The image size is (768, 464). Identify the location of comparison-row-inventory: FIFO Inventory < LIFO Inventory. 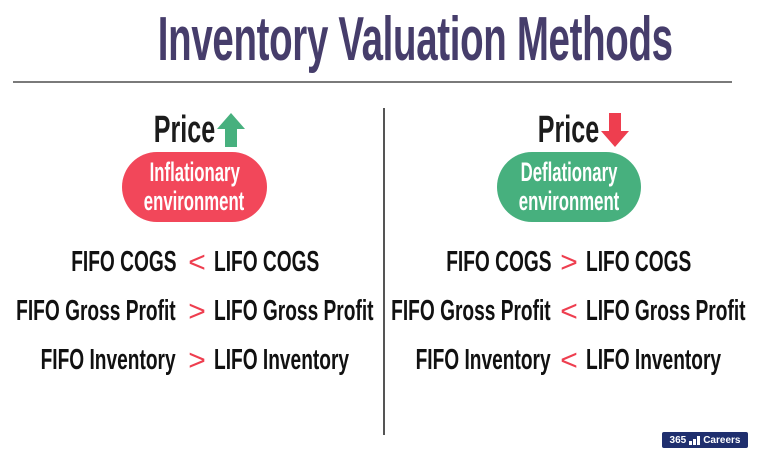
(576, 360).